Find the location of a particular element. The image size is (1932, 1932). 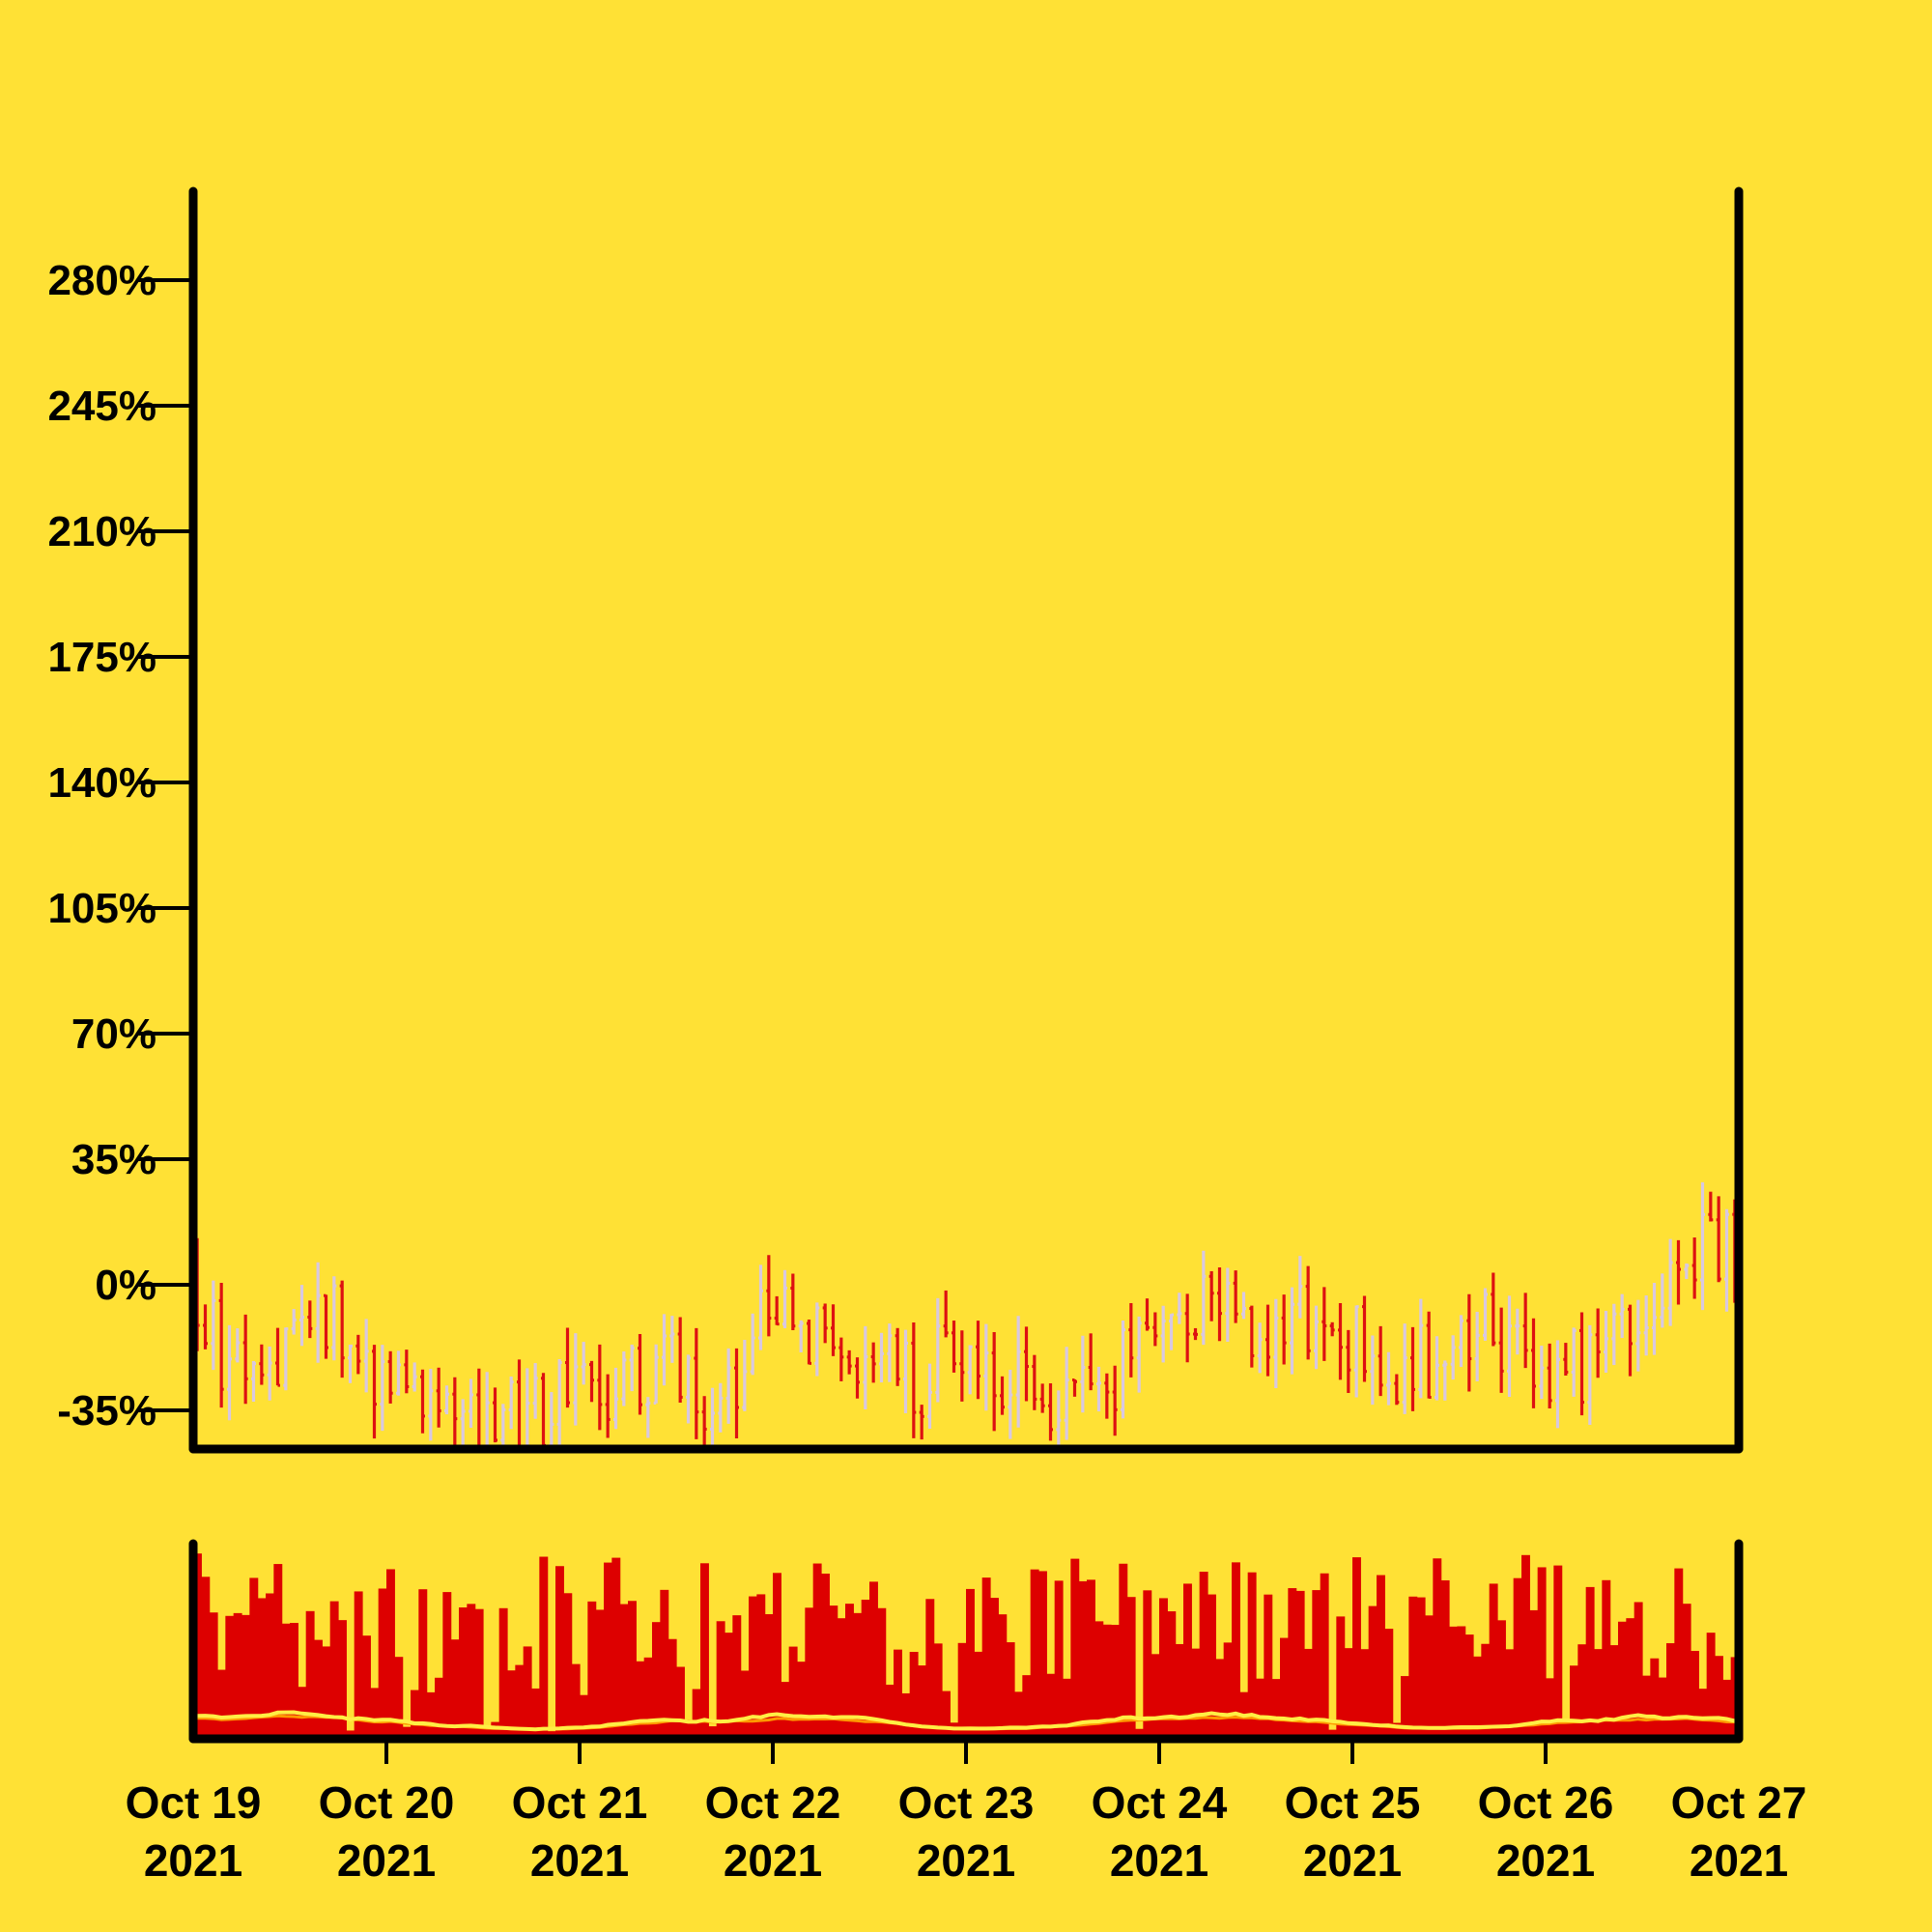

x-tick-label-date: Oct 19 is located at coordinates (194, 1802).